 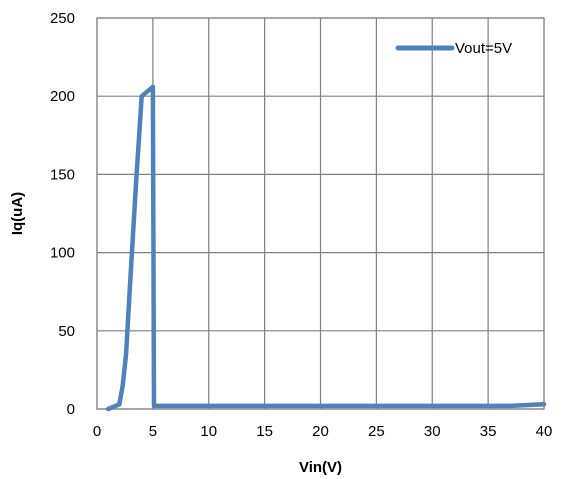 I want to click on y-axis-title: Iq(uA), so click(x=17, y=213).